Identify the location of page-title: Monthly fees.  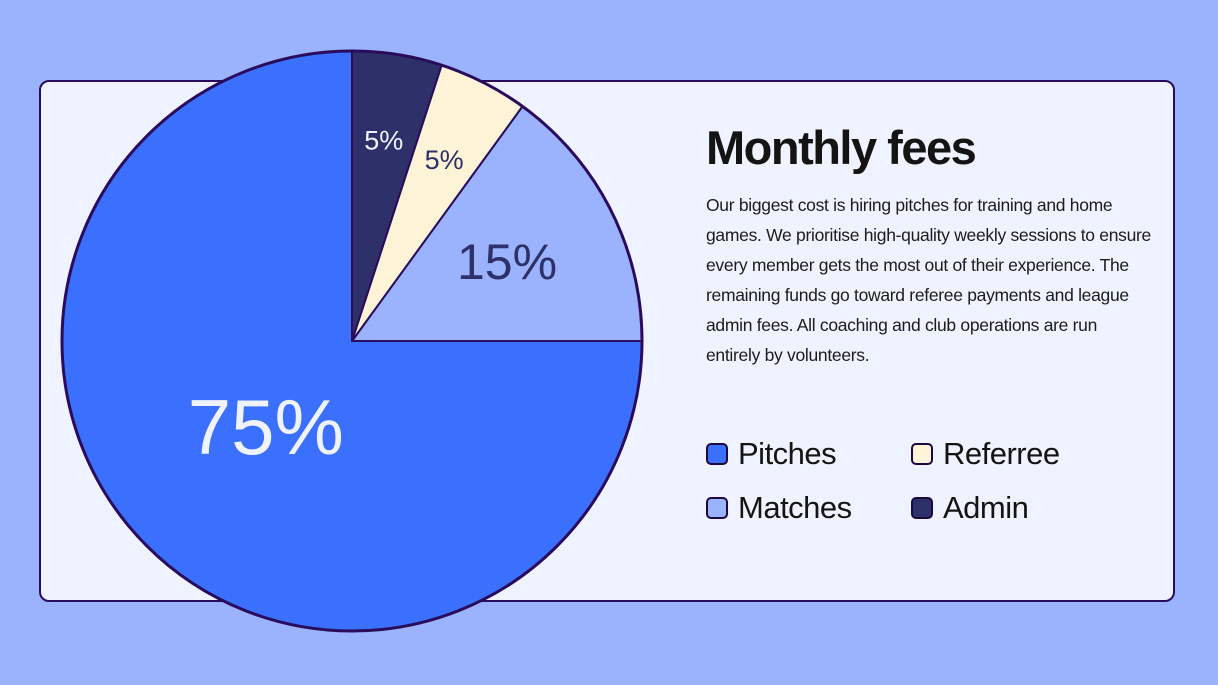
(841, 147).